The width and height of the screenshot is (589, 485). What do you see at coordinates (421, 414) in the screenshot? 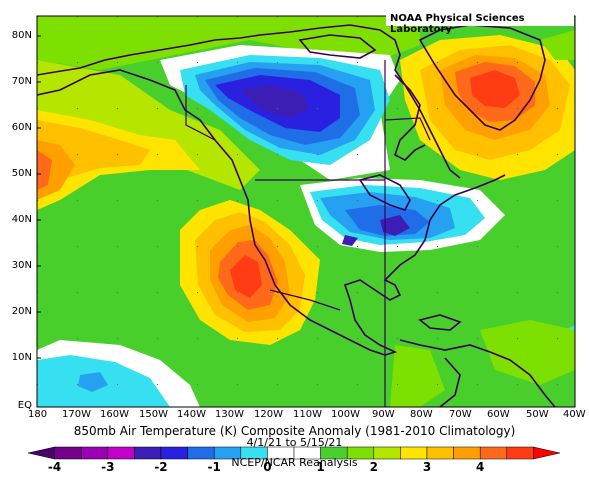
I see `lon-label: 80W` at bounding box center [421, 414].